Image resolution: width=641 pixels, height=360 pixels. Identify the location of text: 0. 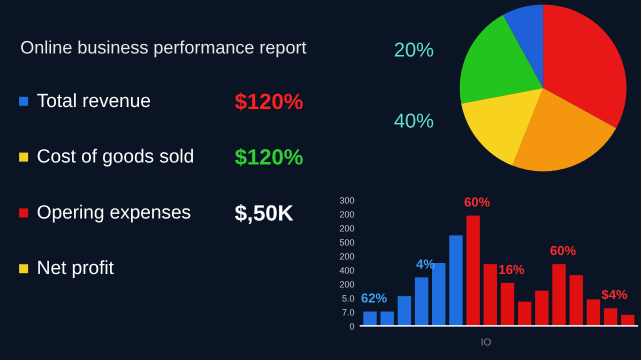
(352, 326).